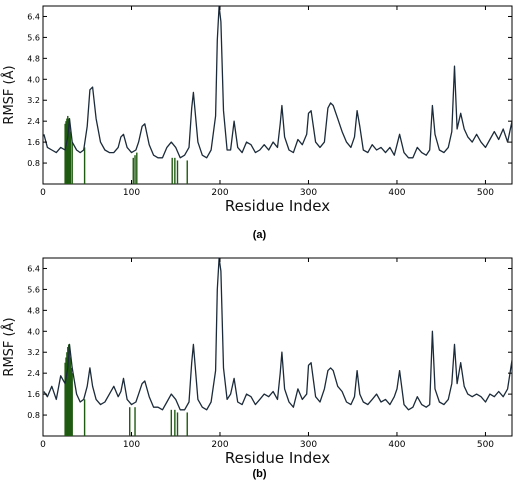 This screenshot has height=483, width=519. I want to click on panel-label-b: (b), so click(259, 474).